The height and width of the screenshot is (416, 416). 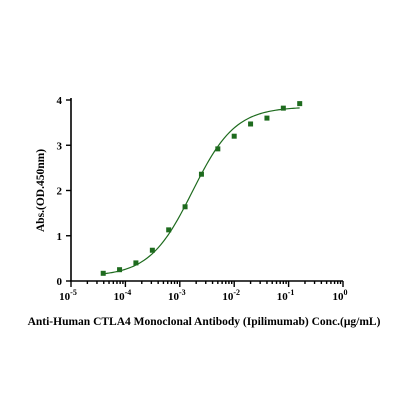 I want to click on x-tick-label: 10⁰, so click(x=340, y=295).